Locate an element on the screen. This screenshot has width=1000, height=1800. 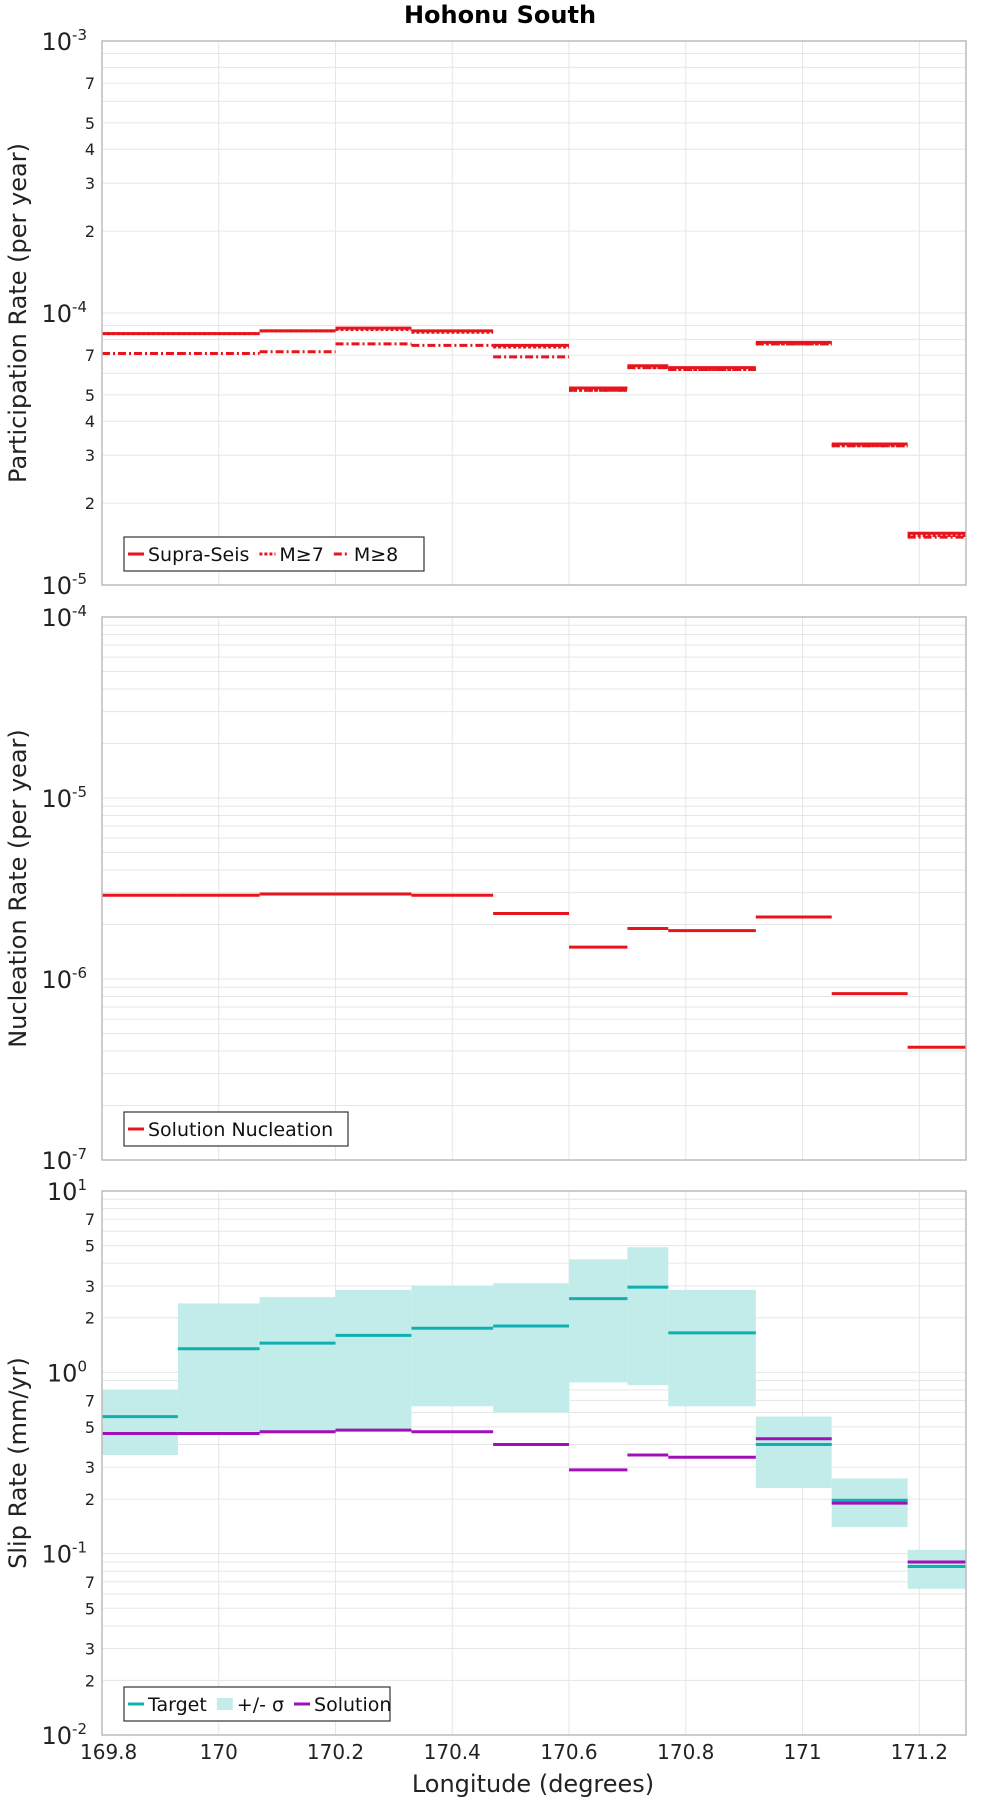
y-major-tick-label: 10⁻² is located at coordinates (64, 1735).